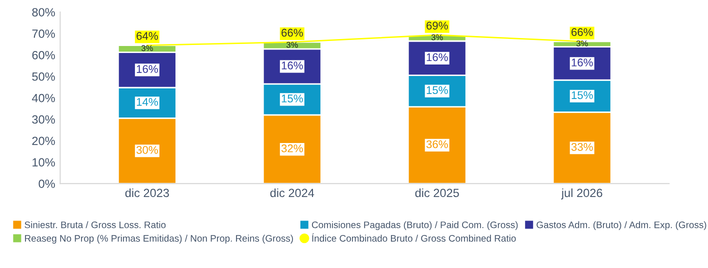 The image size is (708, 268). Describe the element at coordinates (43, 34) in the screenshot. I see `y-tick-label: 70%` at that location.